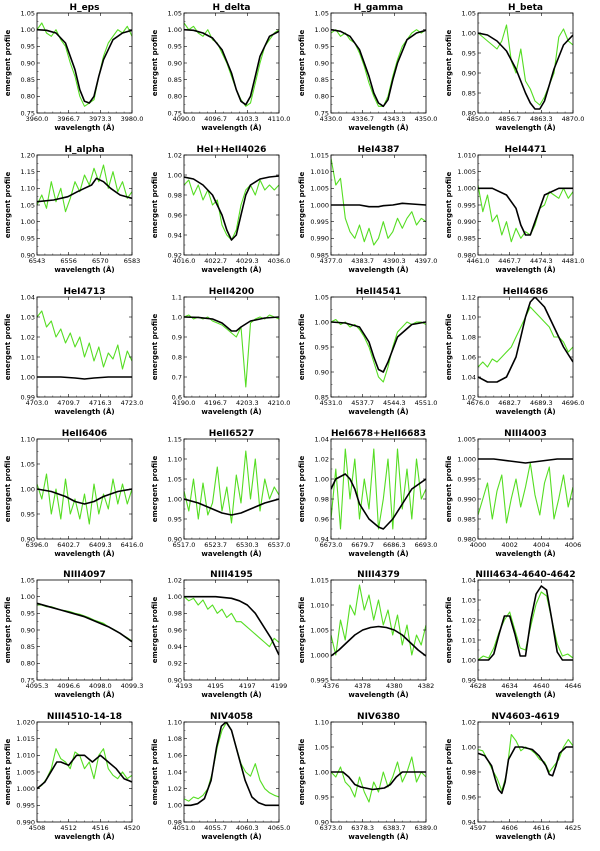  What do you see at coordinates (469, 600) in the screenshot?
I see `y-tick-label: 1.03` at bounding box center [469, 600].